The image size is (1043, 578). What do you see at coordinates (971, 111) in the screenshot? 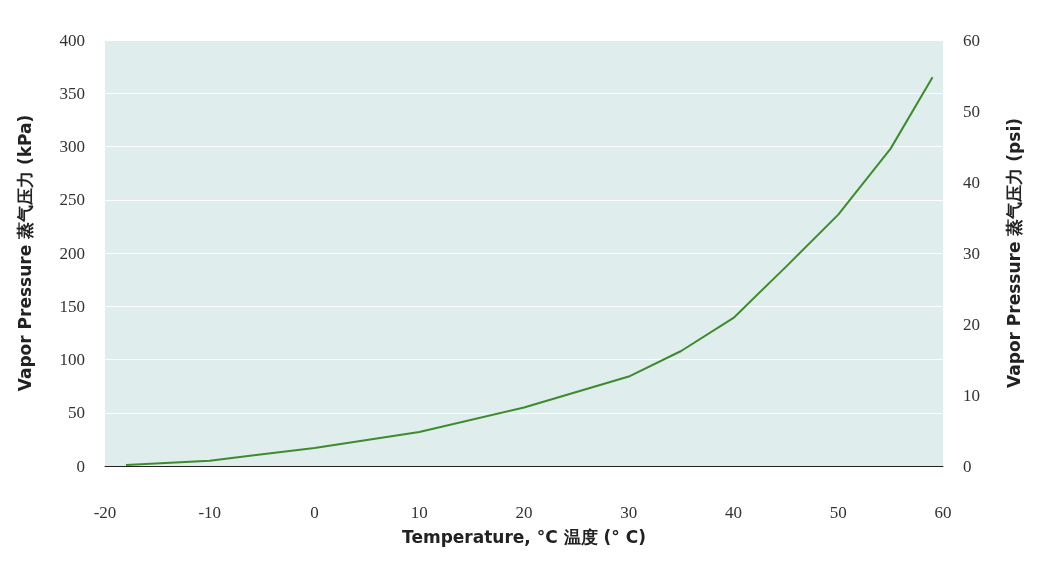
I see `y2-tick-label: 50` at bounding box center [971, 111].